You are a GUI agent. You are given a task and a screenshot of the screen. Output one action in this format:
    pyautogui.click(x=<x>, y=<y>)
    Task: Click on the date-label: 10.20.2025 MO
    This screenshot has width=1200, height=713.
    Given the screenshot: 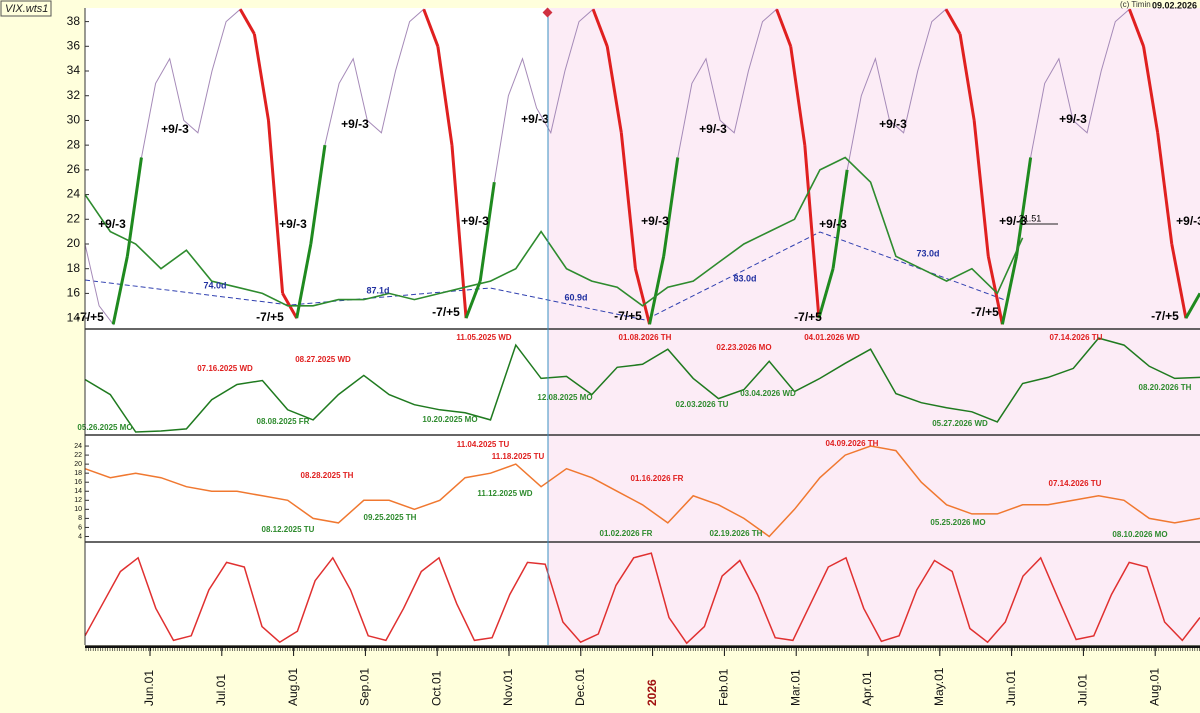 What is the action you would take?
    pyautogui.click(x=449, y=419)
    